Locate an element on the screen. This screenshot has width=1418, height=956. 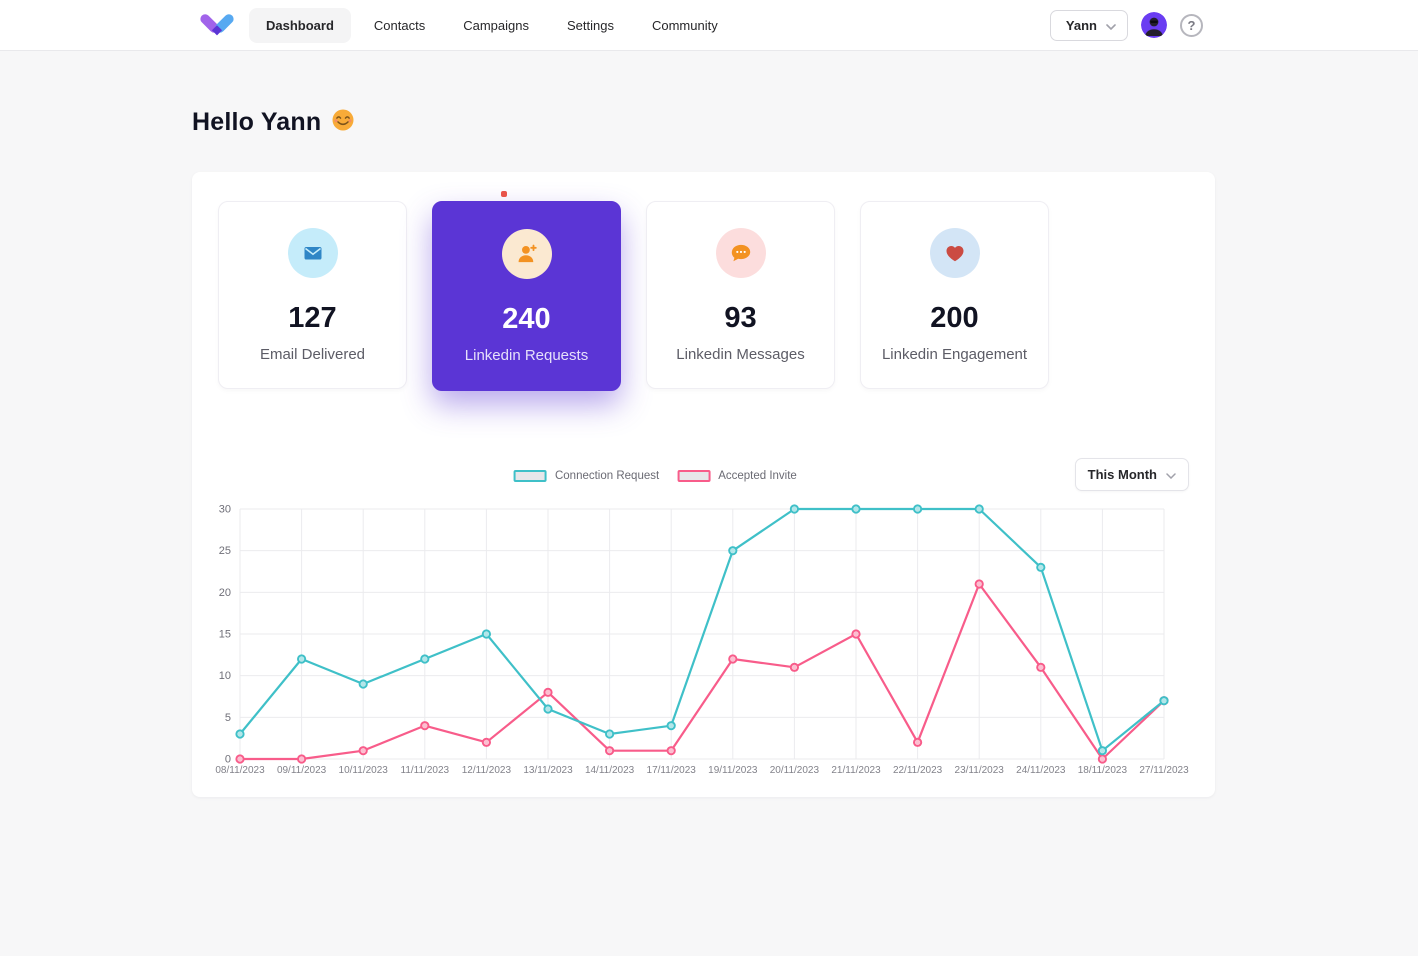
svg-text: 10/11/2023 is located at coordinates (364, 770).